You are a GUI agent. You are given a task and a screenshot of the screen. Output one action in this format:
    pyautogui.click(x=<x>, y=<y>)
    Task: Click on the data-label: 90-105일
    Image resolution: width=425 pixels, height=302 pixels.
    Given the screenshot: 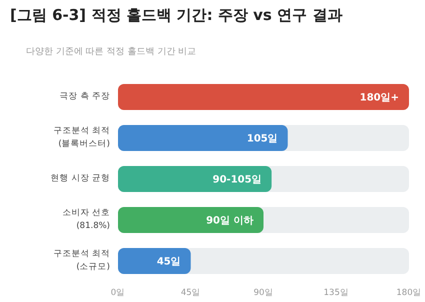 What is the action you would take?
    pyautogui.click(x=237, y=180)
    